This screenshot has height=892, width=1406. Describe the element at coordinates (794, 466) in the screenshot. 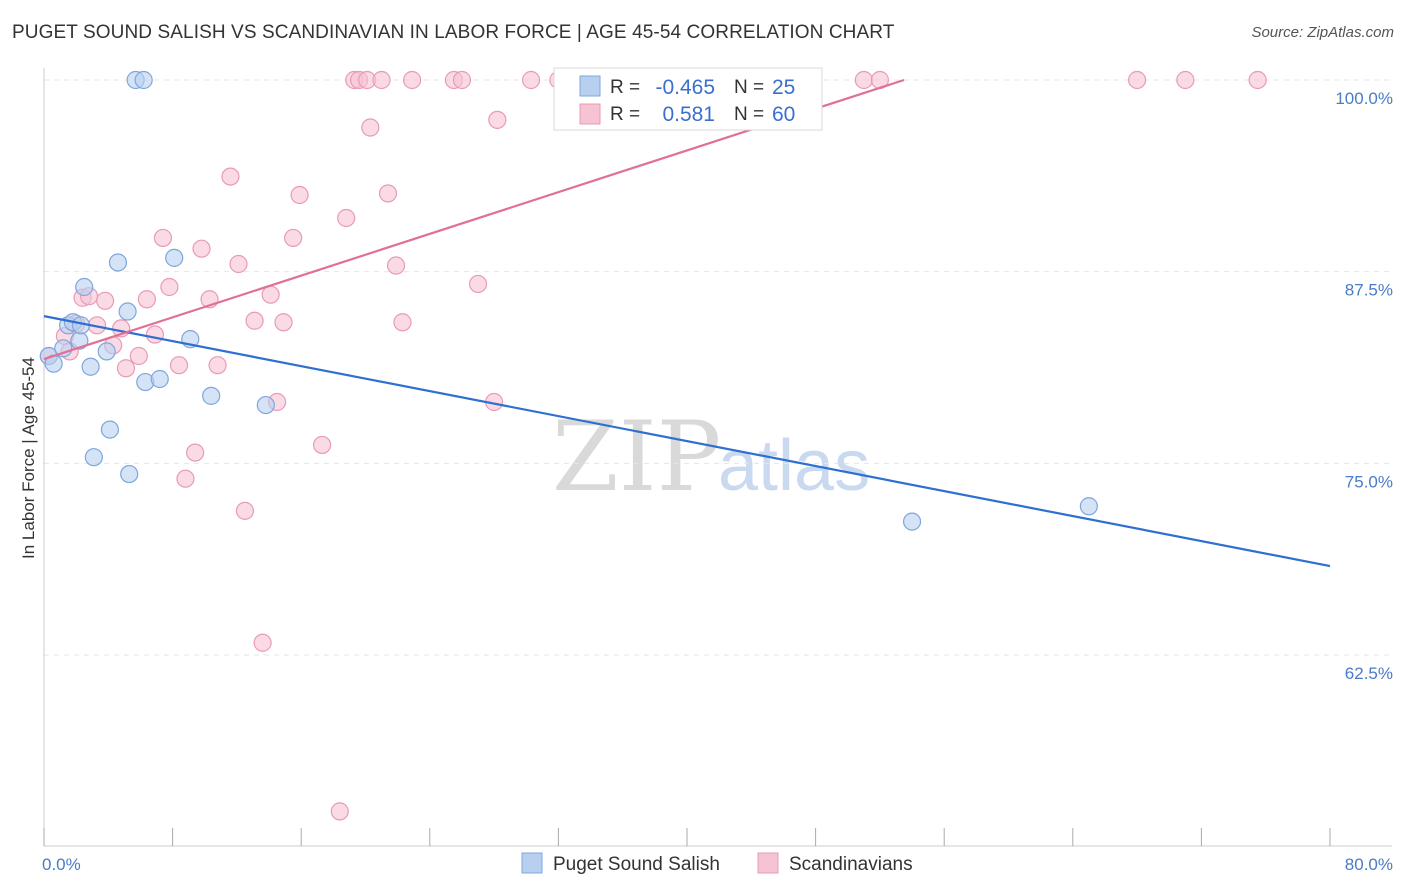

I see `watermark-atlas: atlas` at that location.